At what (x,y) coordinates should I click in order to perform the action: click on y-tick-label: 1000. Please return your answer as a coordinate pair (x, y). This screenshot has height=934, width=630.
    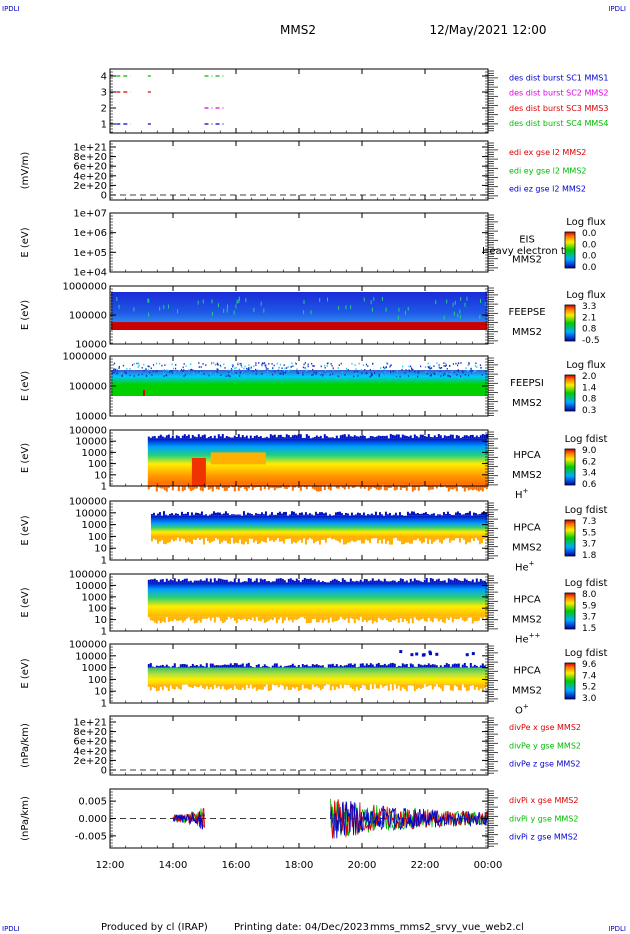
    Looking at the image, I should click on (94, 453).